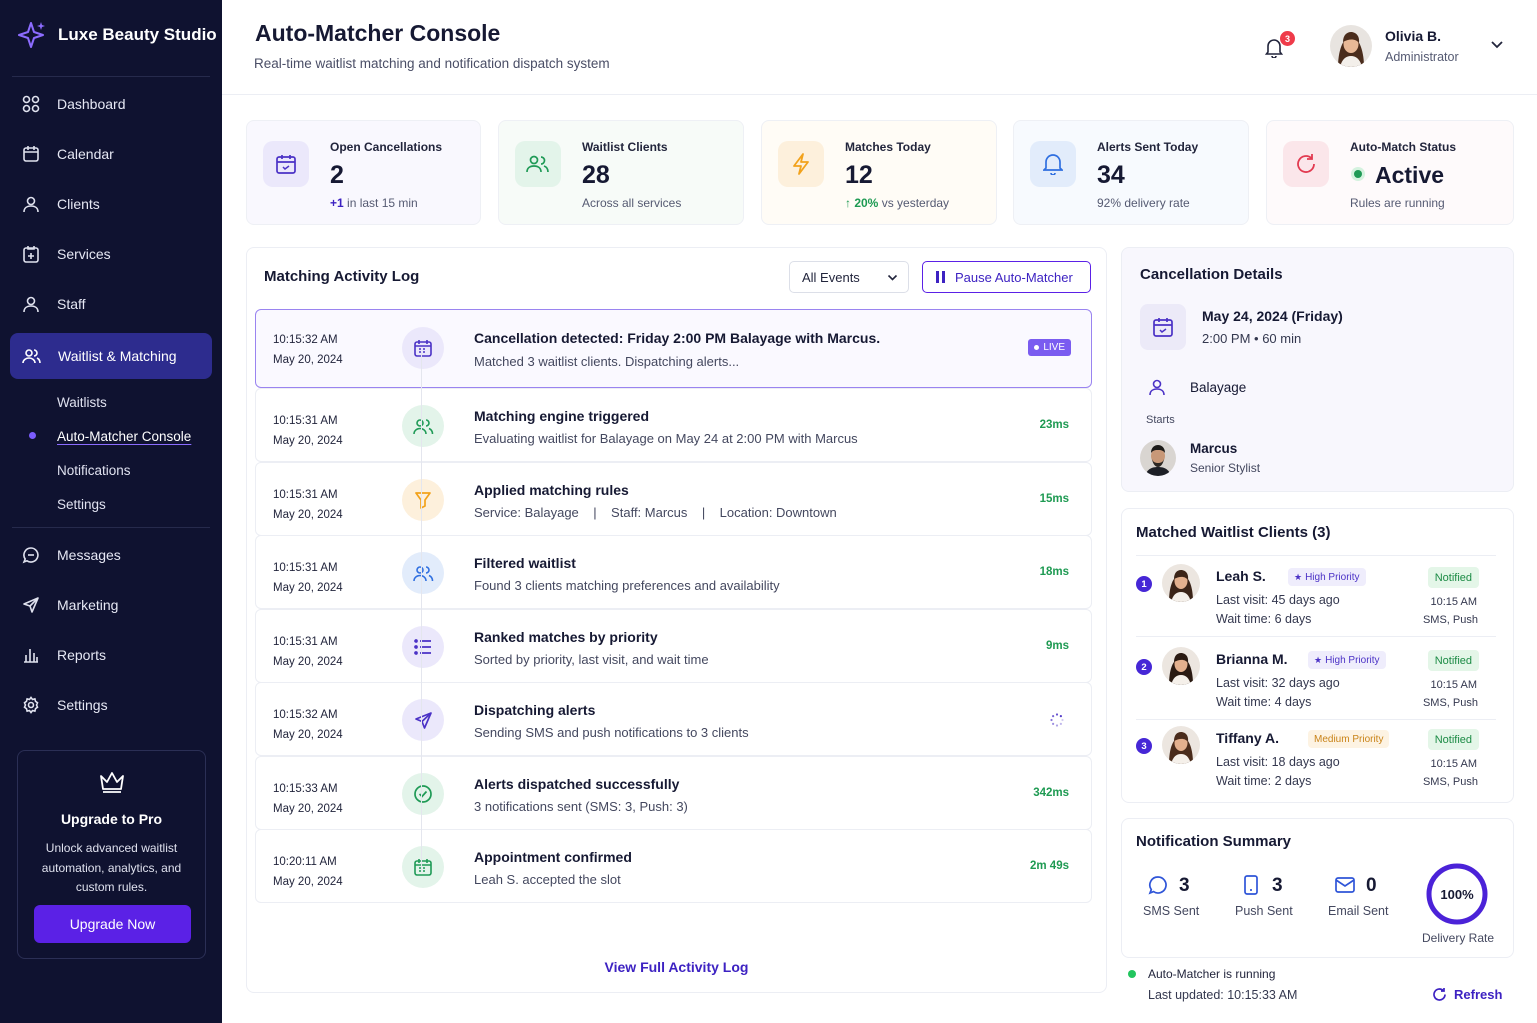  What do you see at coordinates (111, 605) in the screenshot?
I see `nav-marketing: Marketing` at bounding box center [111, 605].